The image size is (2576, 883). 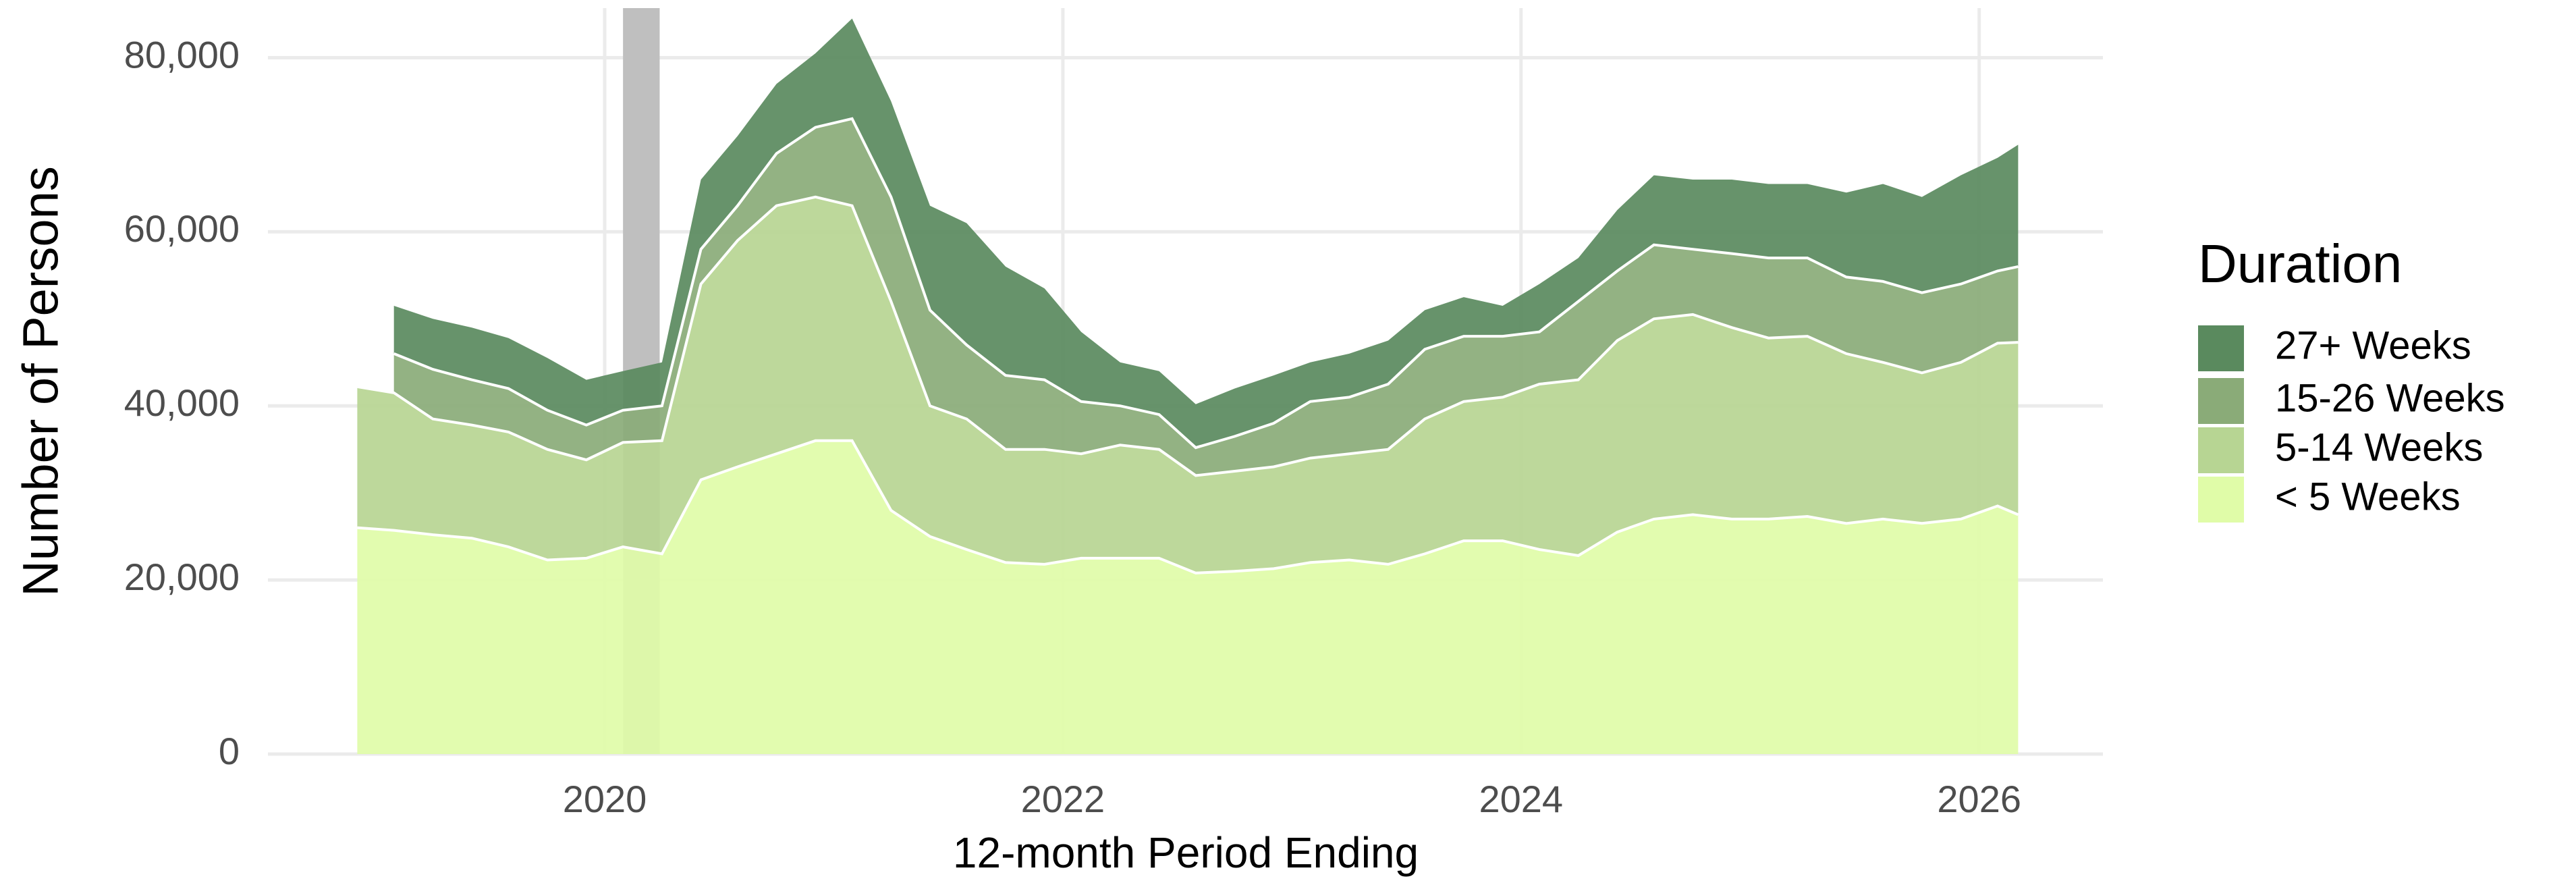 I want to click on x-tick-label: 2020, so click(x=605, y=799).